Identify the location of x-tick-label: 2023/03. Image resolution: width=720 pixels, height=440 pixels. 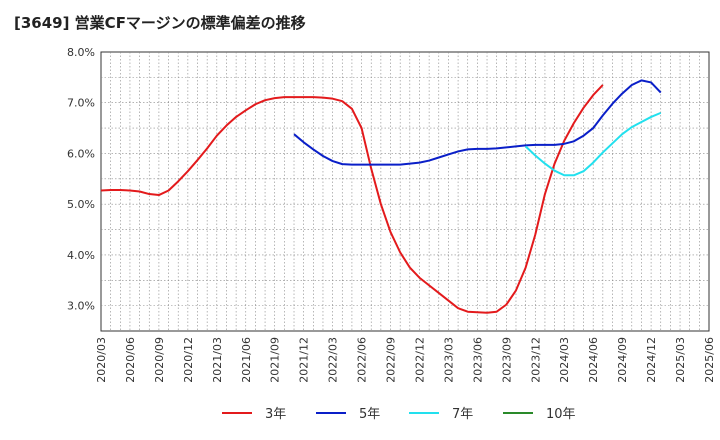
(448, 360).